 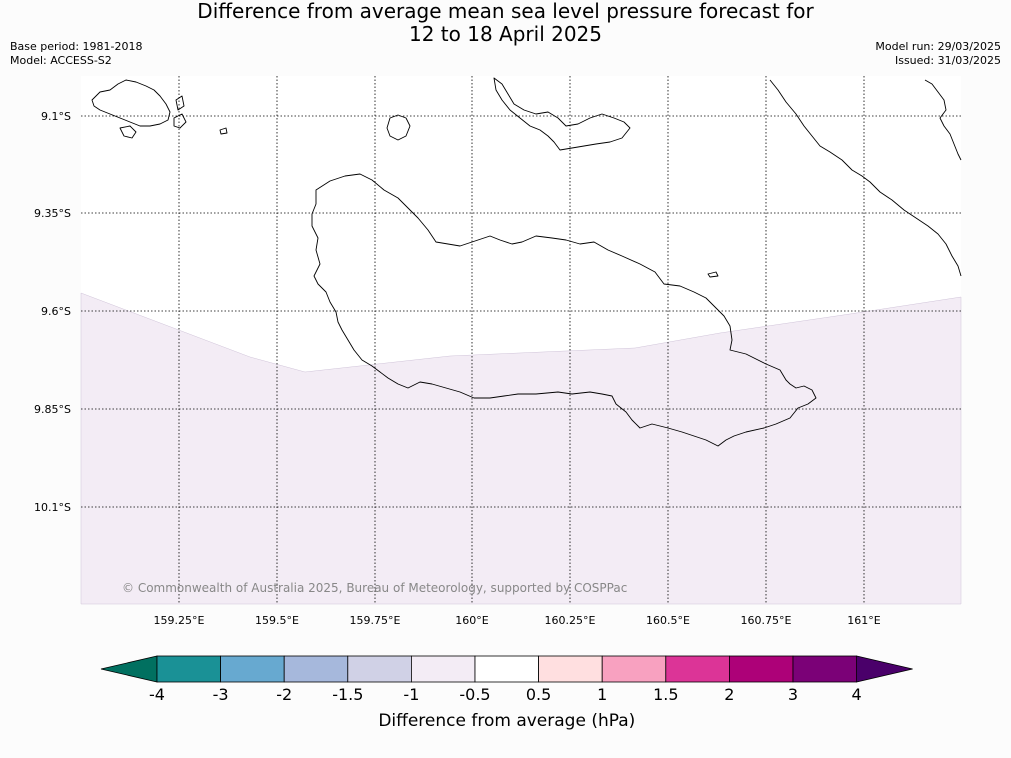 I want to click on lon-label-160-5: 160.5°E, so click(x=668, y=620).